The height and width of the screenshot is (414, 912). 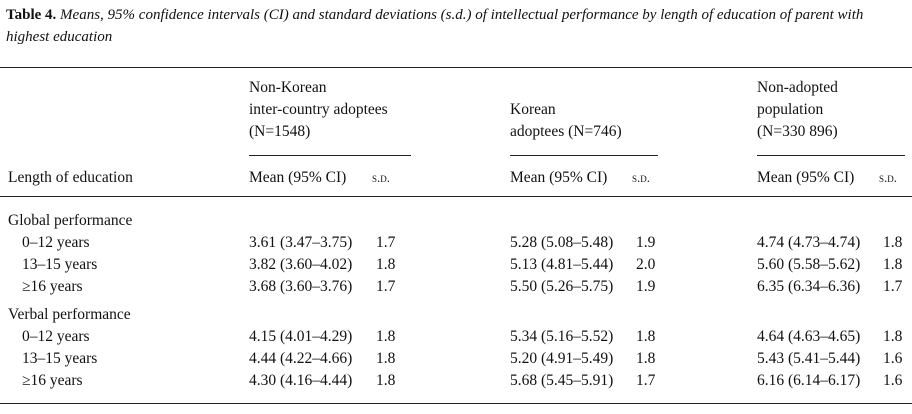 I want to click on cell-mean: 5.13 (4.81–5.44), so click(x=562, y=264).